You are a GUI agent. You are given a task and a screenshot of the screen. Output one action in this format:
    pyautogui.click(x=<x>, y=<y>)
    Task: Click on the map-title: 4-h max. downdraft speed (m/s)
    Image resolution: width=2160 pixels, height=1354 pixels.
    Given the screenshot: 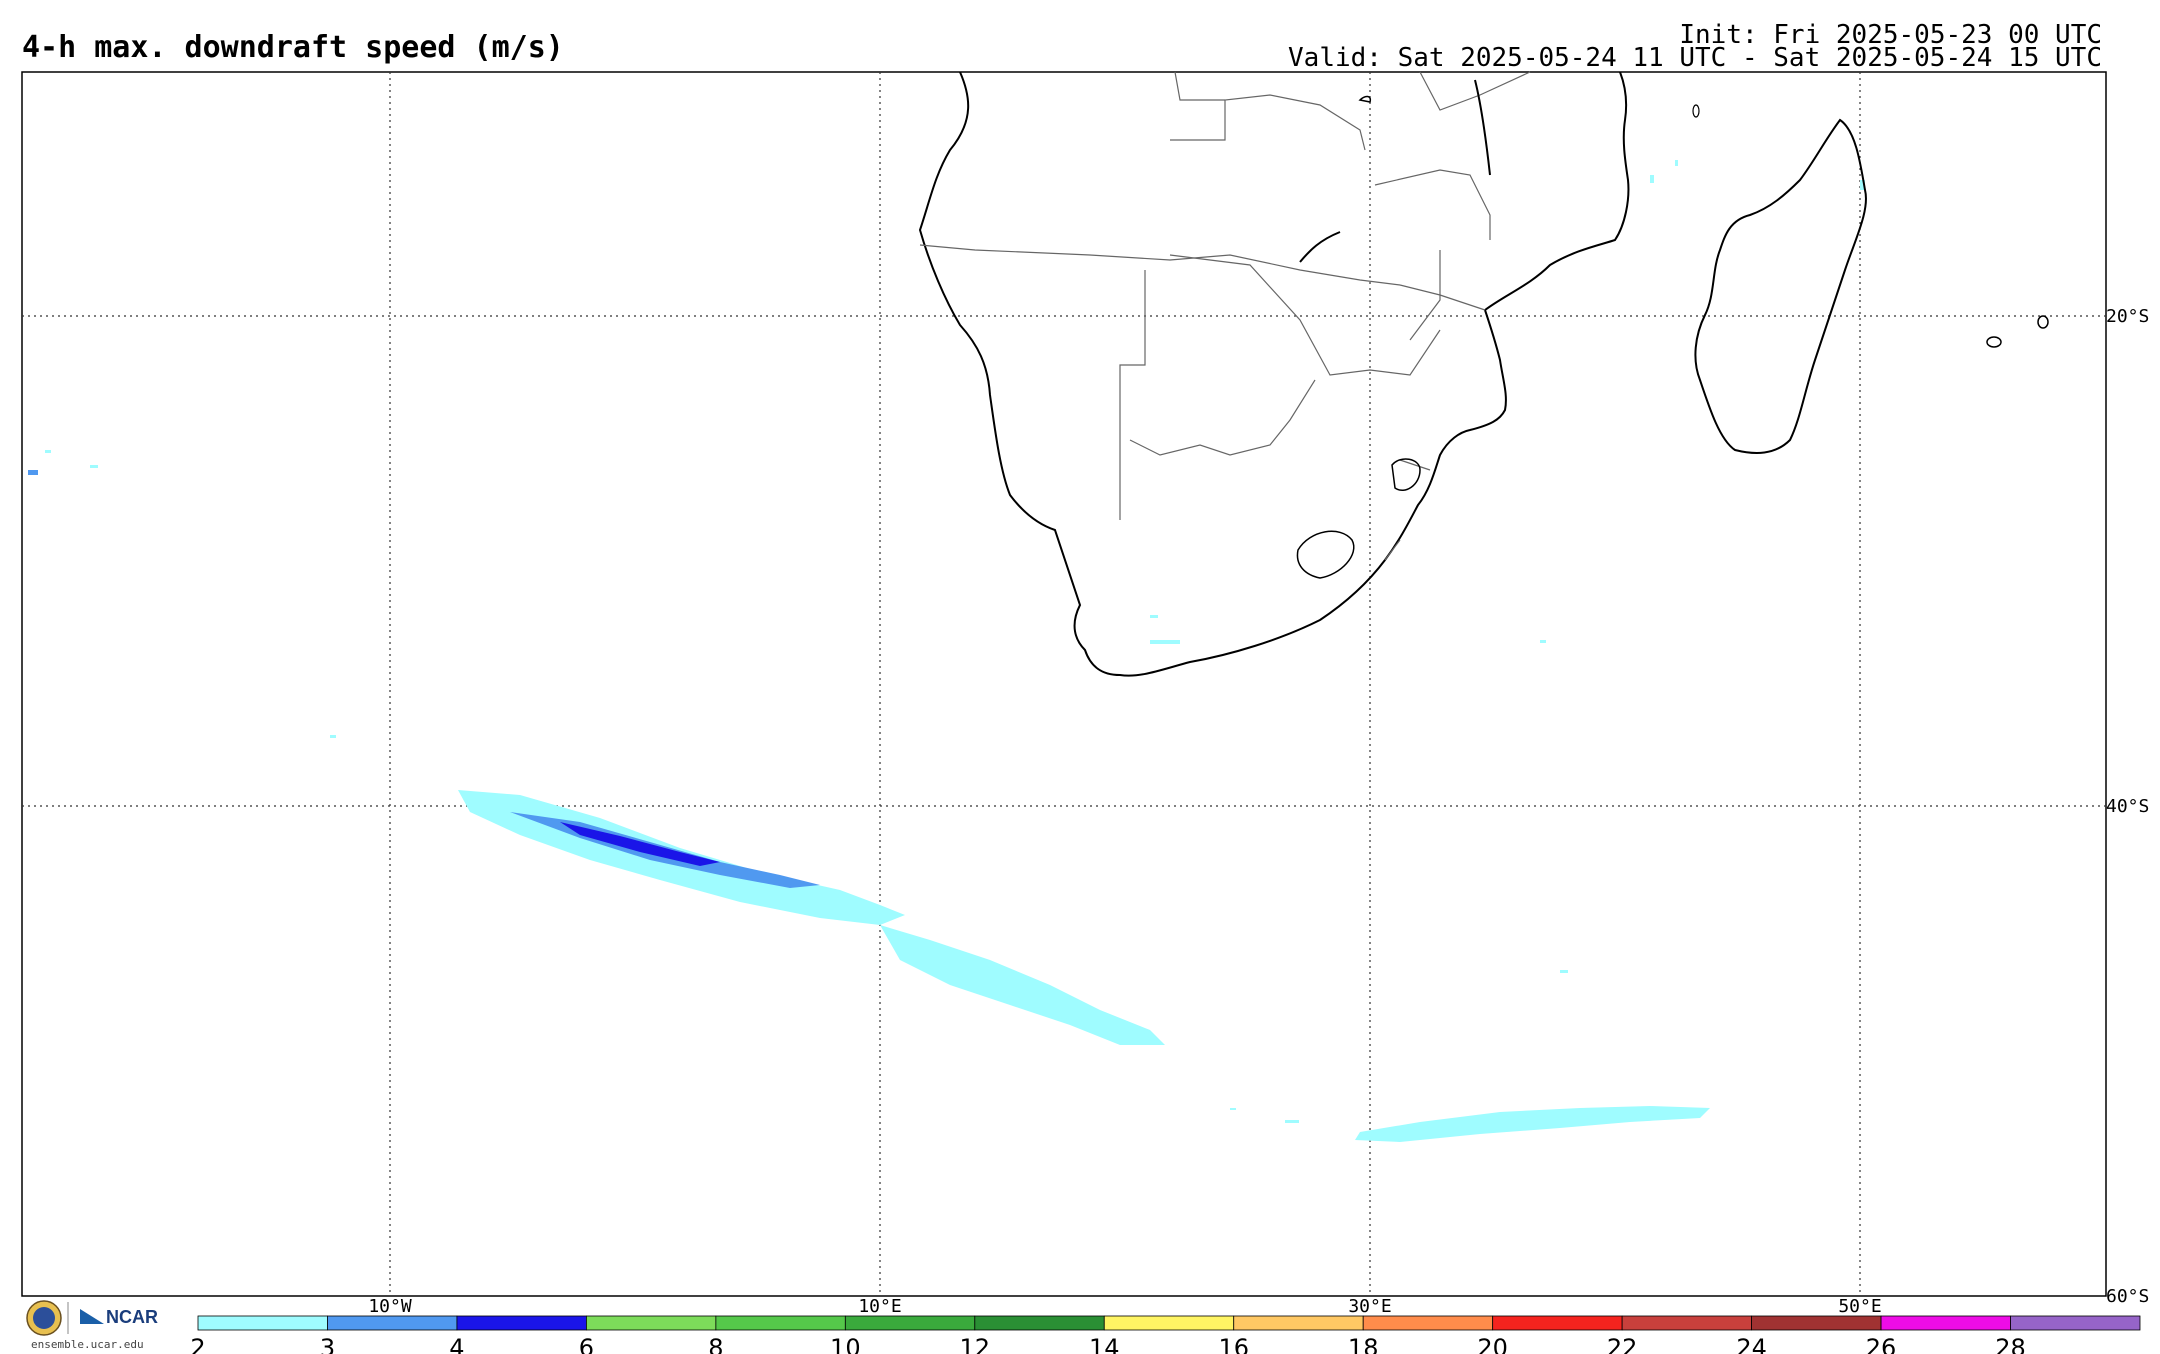 What is the action you would take?
    pyautogui.click(x=293, y=47)
    